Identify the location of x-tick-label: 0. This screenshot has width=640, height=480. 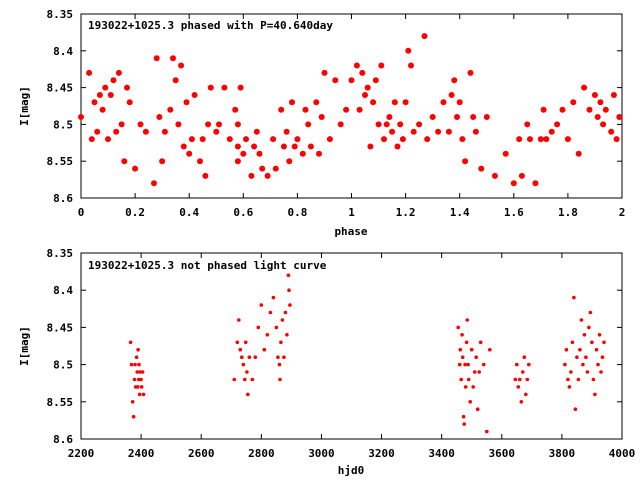
(81, 212).